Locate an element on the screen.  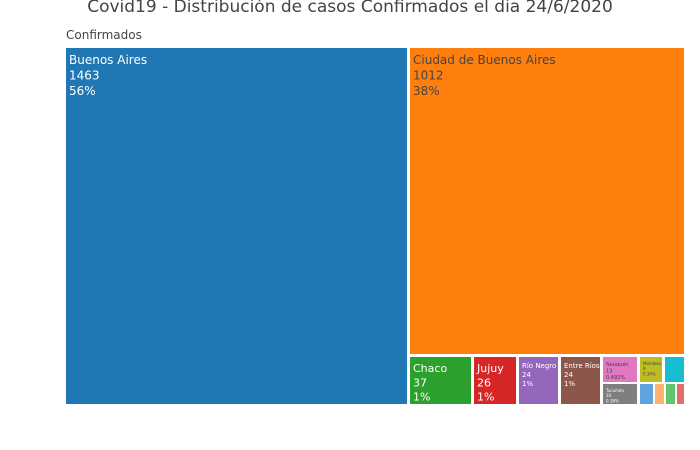
tile-label: Tucumán is located at coordinates (614, 390).